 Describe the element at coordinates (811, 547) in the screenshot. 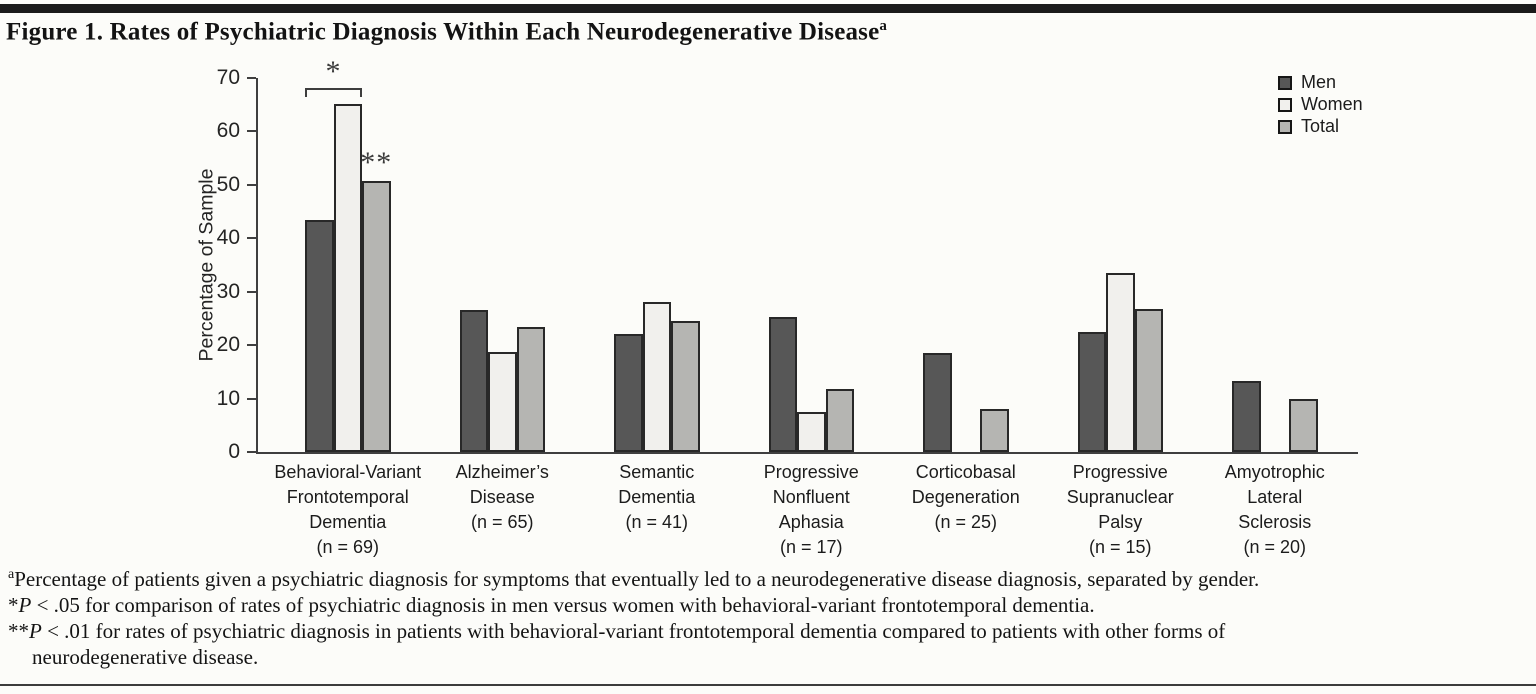

I see `x-category-label-line: (n = 17)` at that location.